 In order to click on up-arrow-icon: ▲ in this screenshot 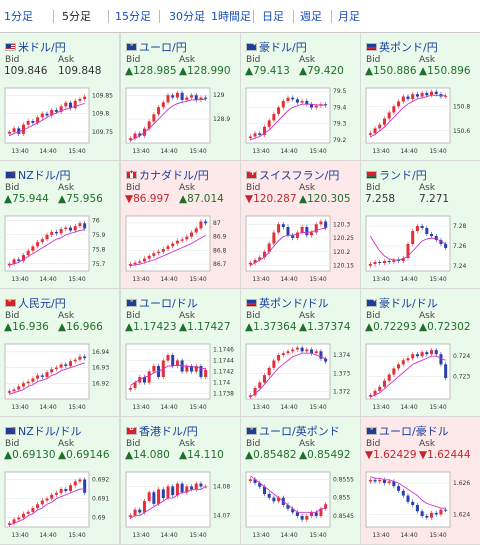, I will do `click(183, 199)`.